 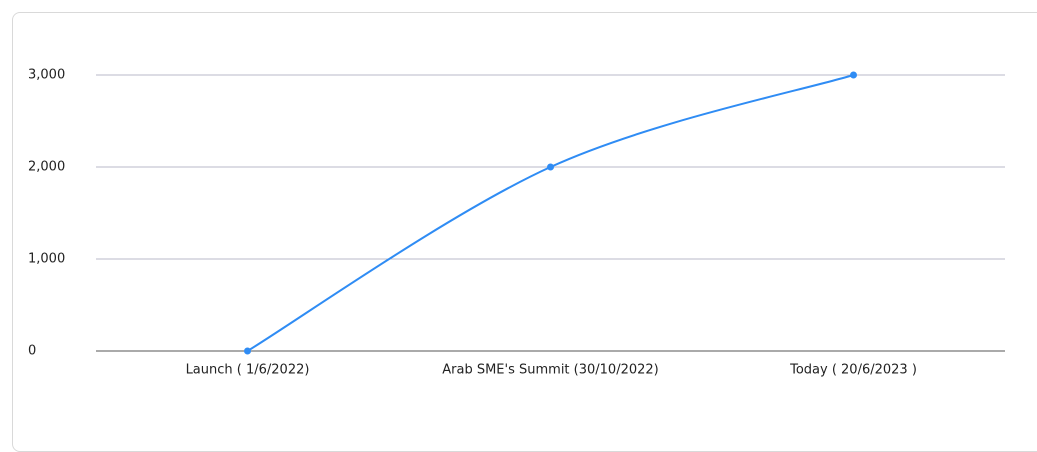 I want to click on y-tick-label: 3,000, so click(x=46, y=75).